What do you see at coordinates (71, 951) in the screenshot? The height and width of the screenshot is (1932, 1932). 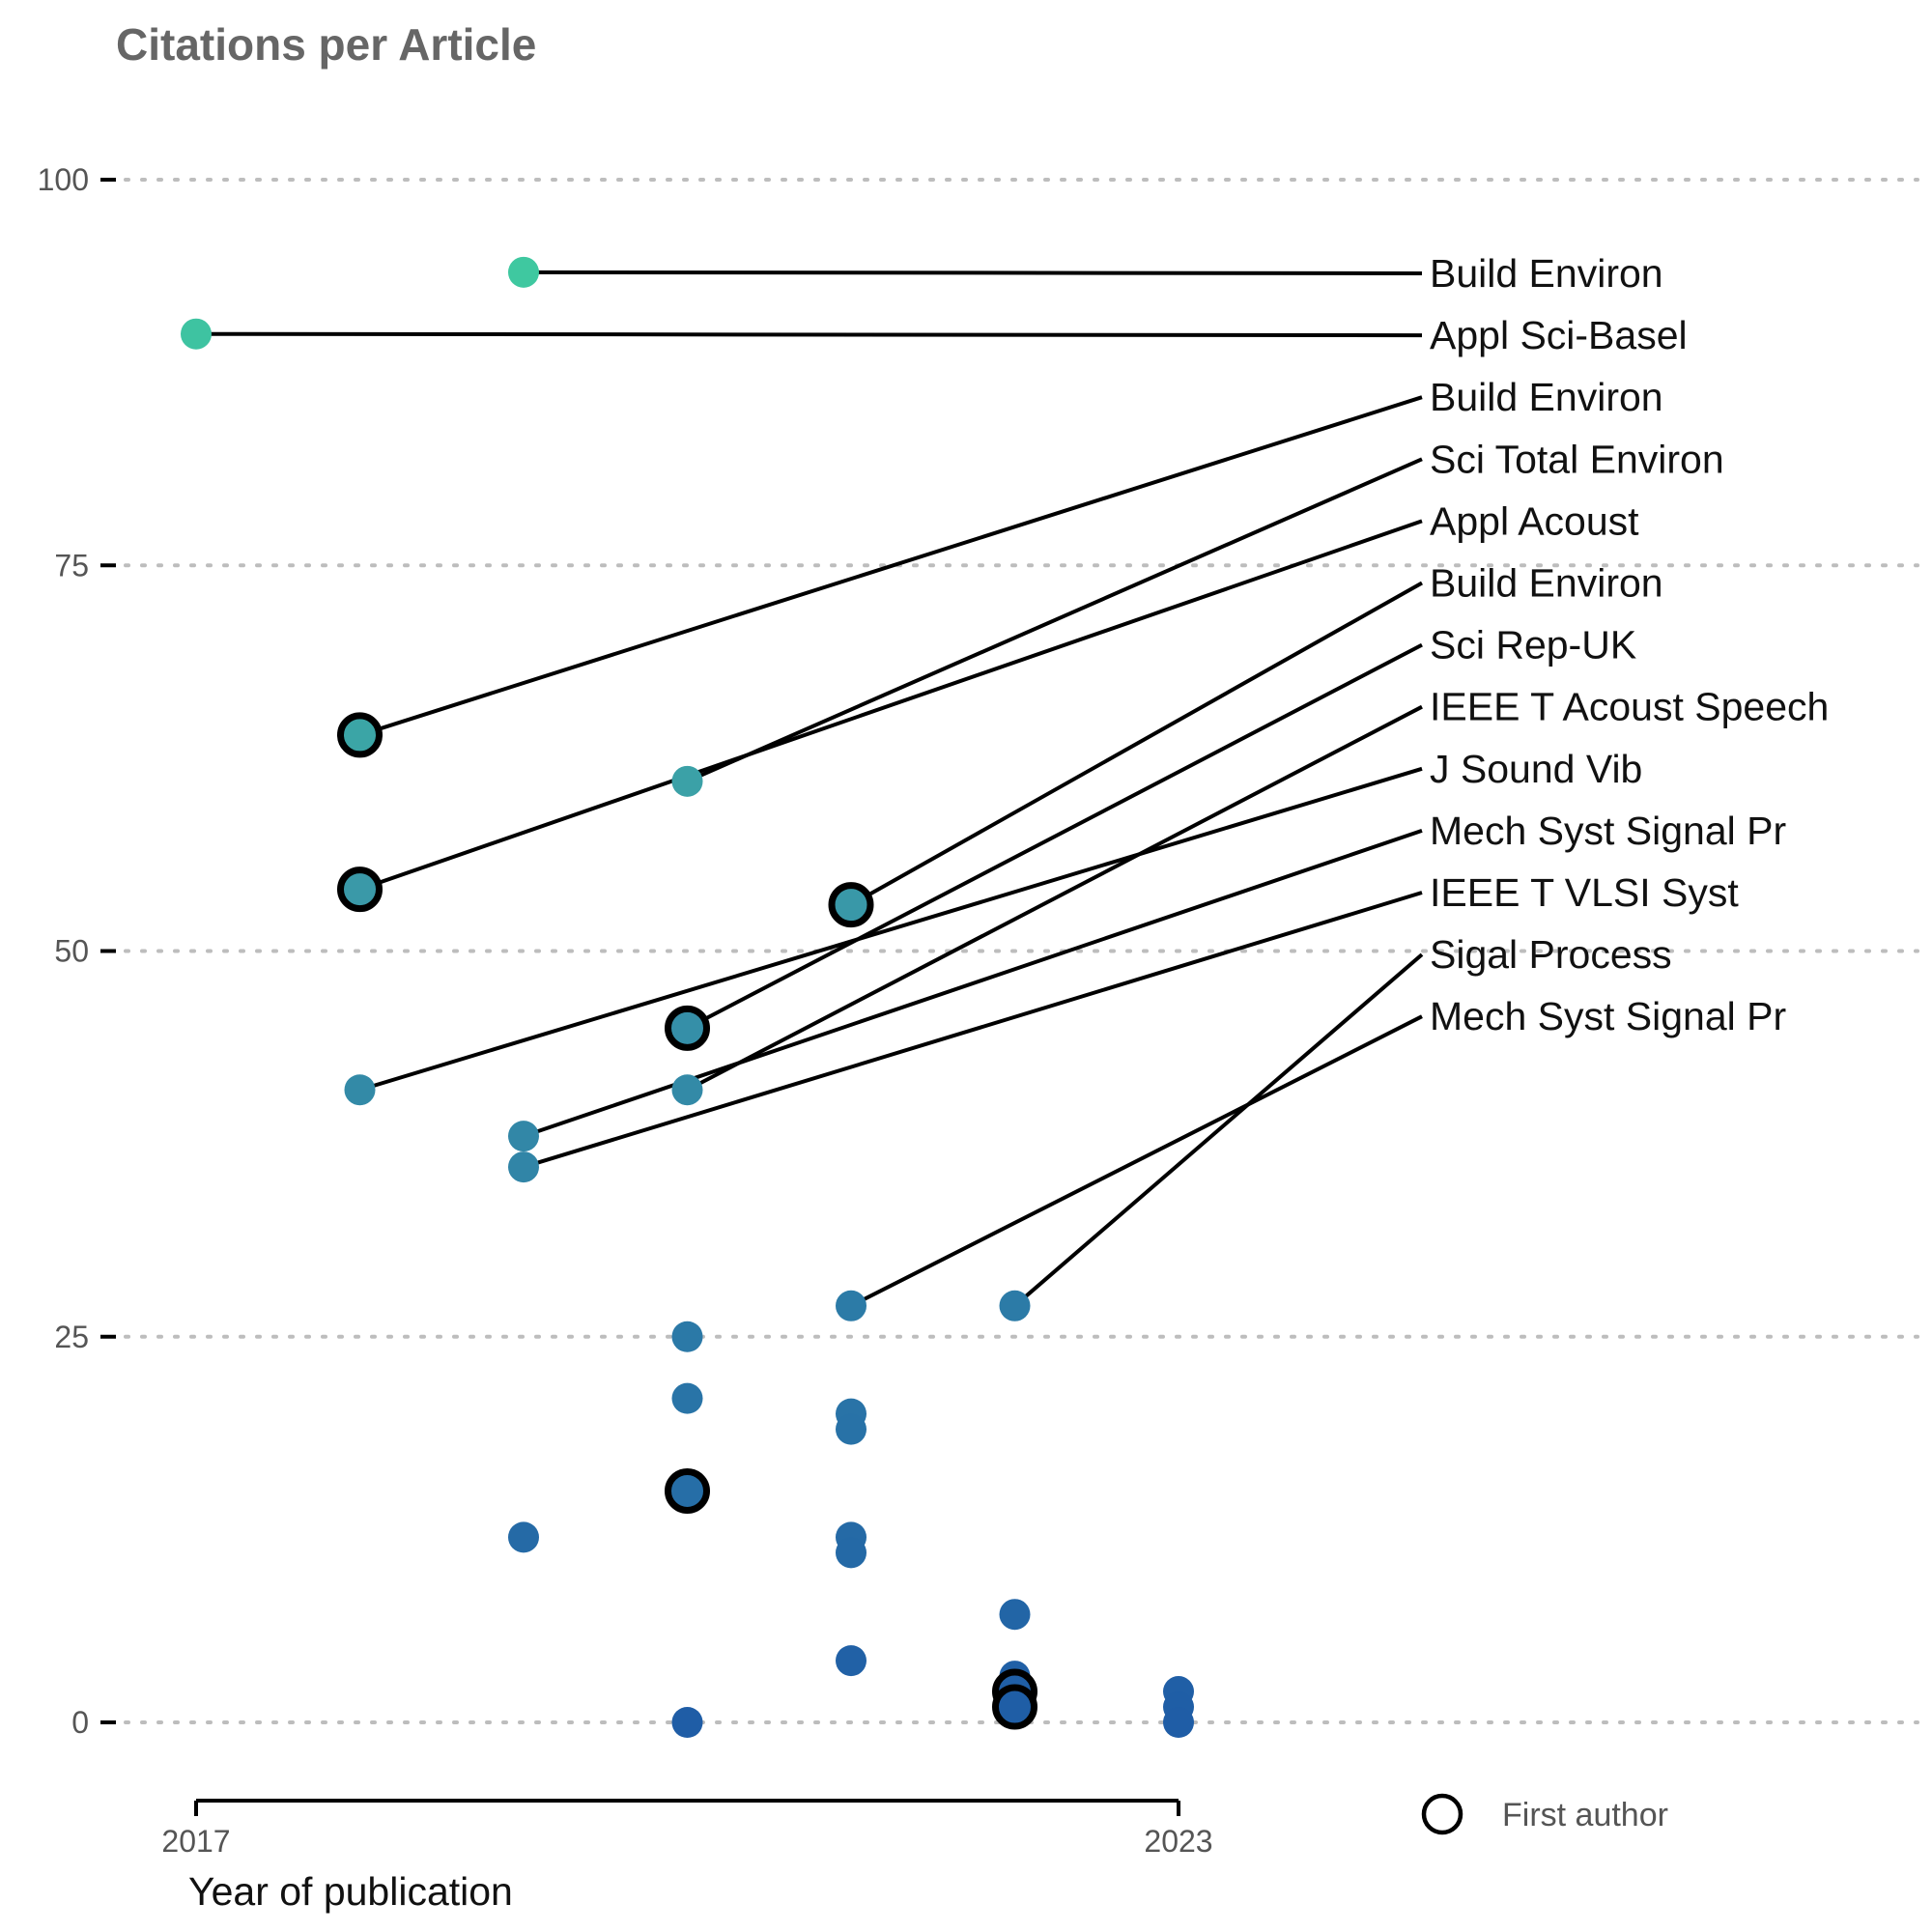 I see `y-tick-label: 50` at bounding box center [71, 951].